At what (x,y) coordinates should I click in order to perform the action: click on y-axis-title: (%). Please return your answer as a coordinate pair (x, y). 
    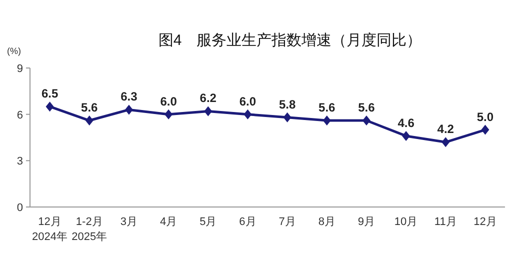
    Looking at the image, I should click on (14, 51).